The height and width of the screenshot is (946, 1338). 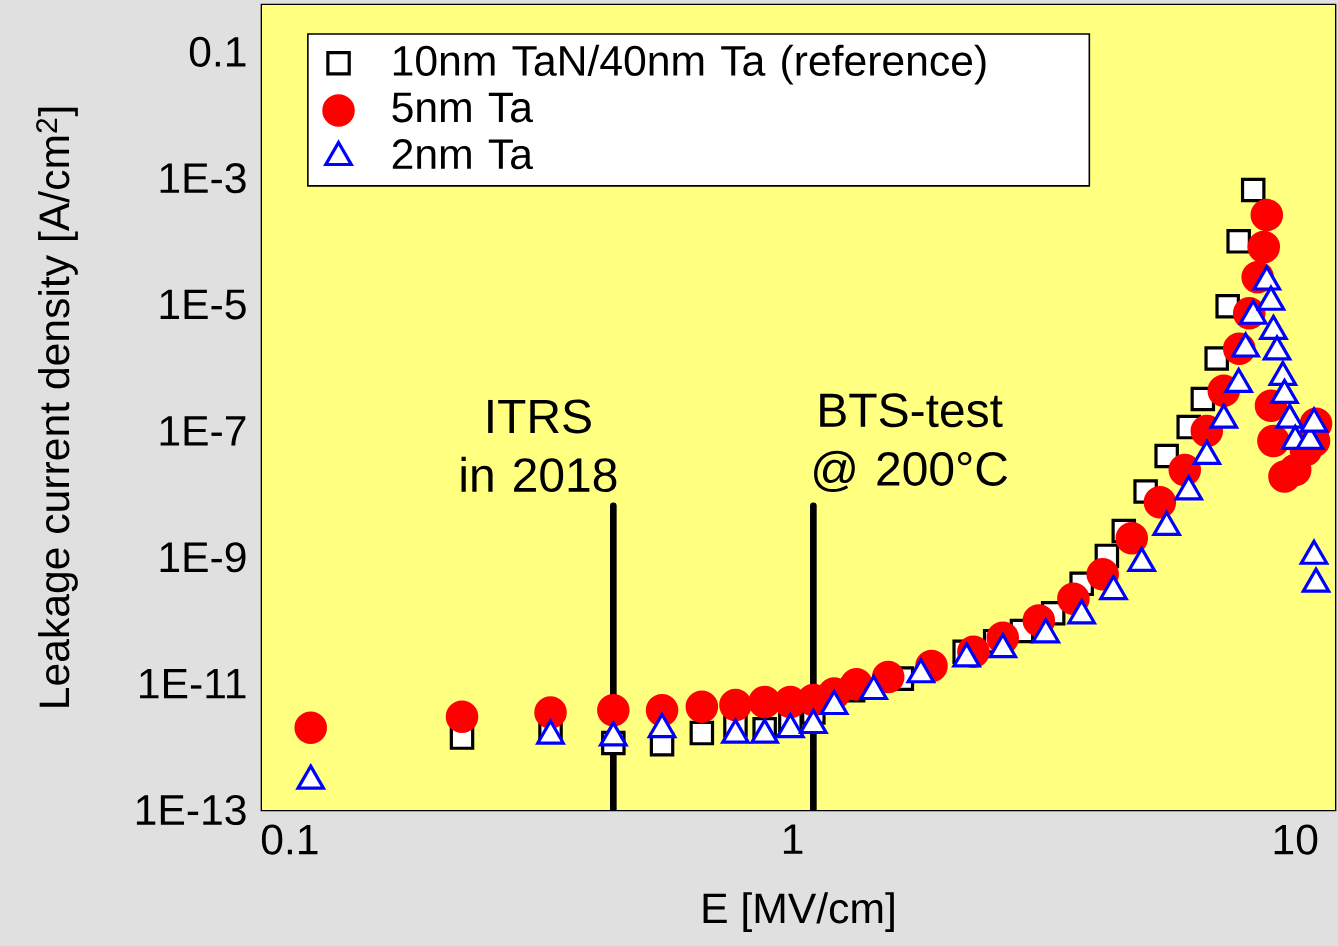 What do you see at coordinates (203, 431) in the screenshot?
I see `y-tick-label: 1E-7` at bounding box center [203, 431].